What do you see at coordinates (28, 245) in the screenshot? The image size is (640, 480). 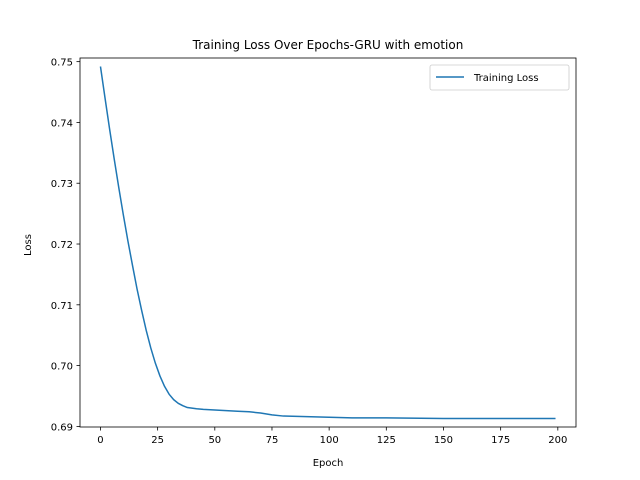 I see `y-axis-label: Loss` at bounding box center [28, 245].